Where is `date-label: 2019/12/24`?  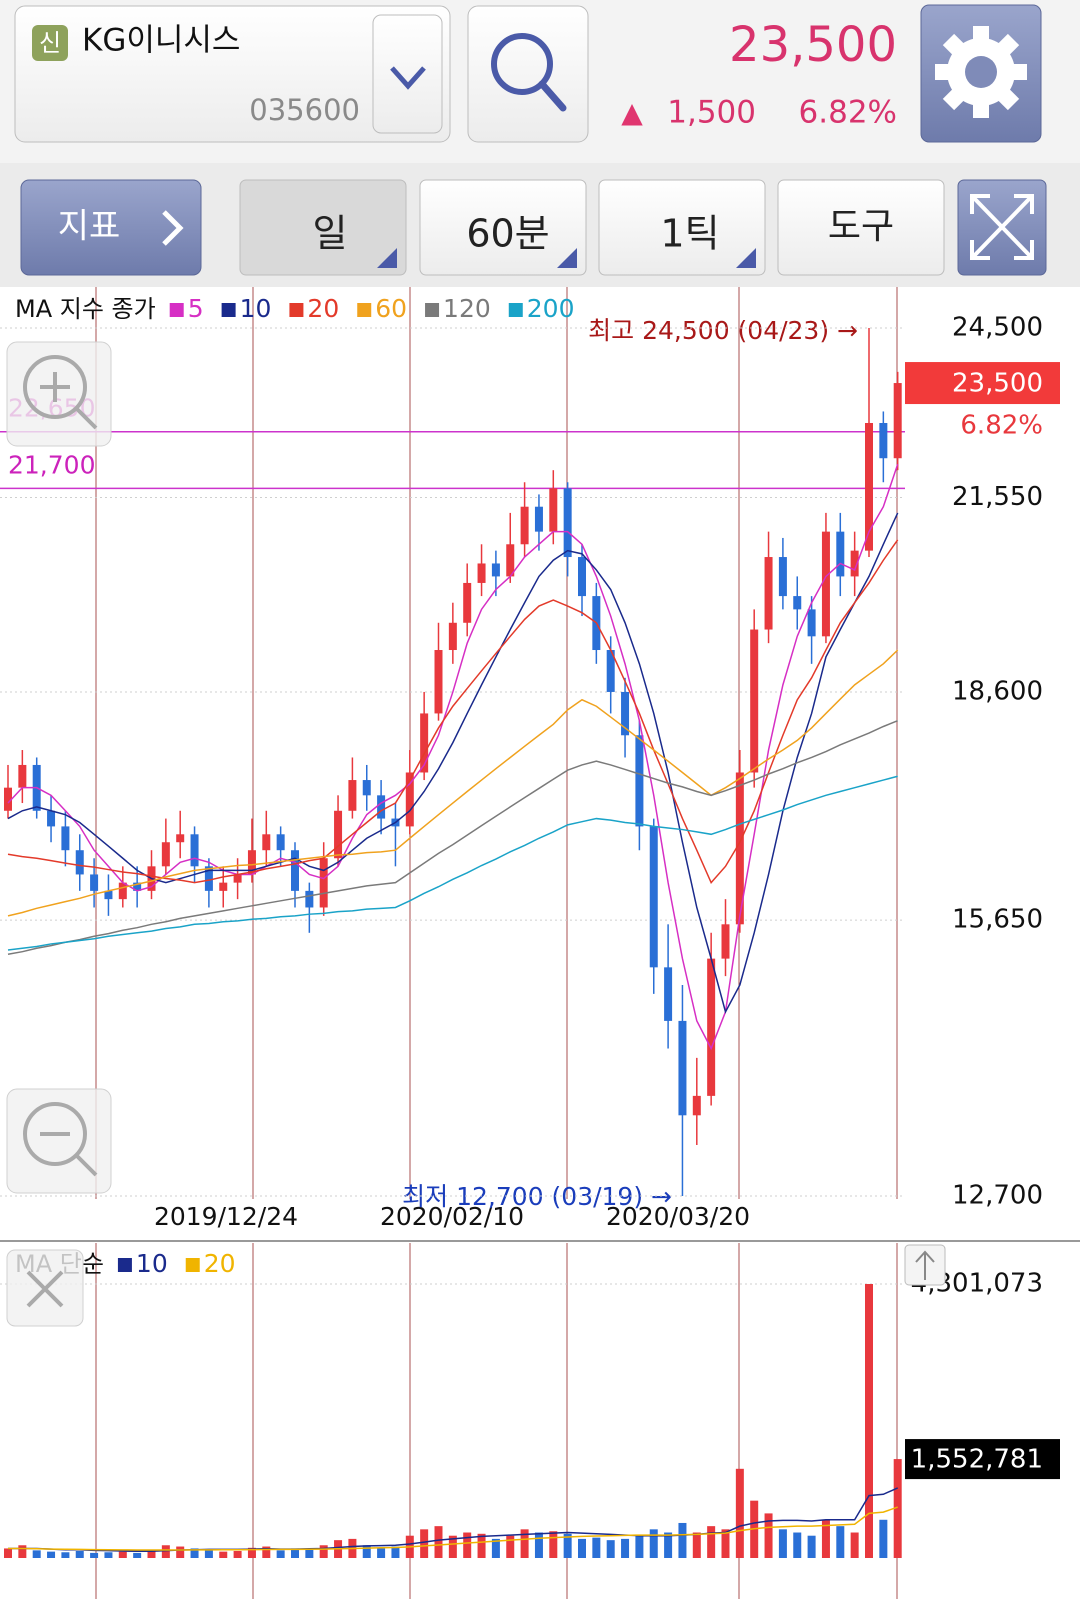
date-label: 2019/12/24 is located at coordinates (226, 1216).